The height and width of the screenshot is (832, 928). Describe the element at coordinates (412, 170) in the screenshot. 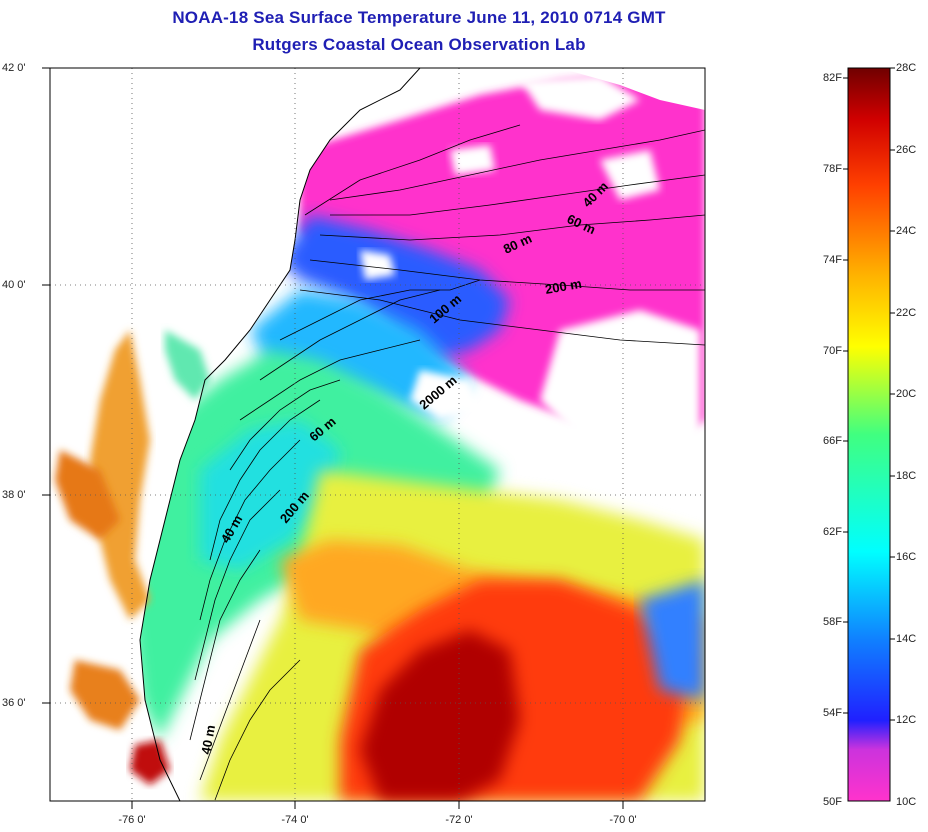

I see `long-island-coast` at that location.